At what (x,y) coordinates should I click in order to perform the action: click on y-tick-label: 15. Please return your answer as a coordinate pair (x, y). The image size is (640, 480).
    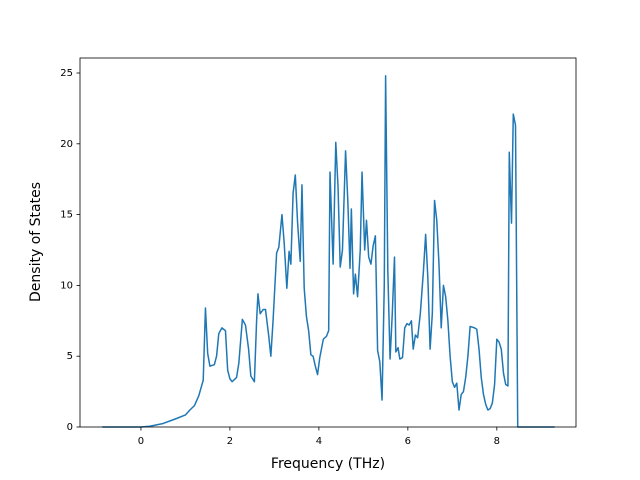
    Looking at the image, I should click on (66, 215).